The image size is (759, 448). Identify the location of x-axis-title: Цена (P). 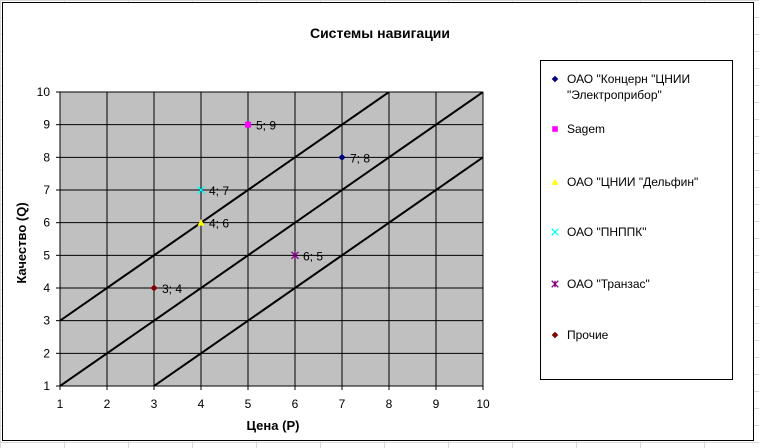
(273, 425).